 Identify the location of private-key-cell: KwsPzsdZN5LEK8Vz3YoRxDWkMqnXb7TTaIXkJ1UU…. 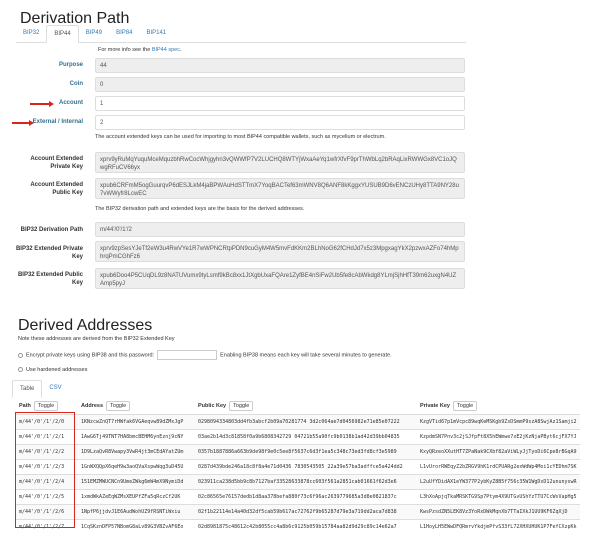
(498, 512).